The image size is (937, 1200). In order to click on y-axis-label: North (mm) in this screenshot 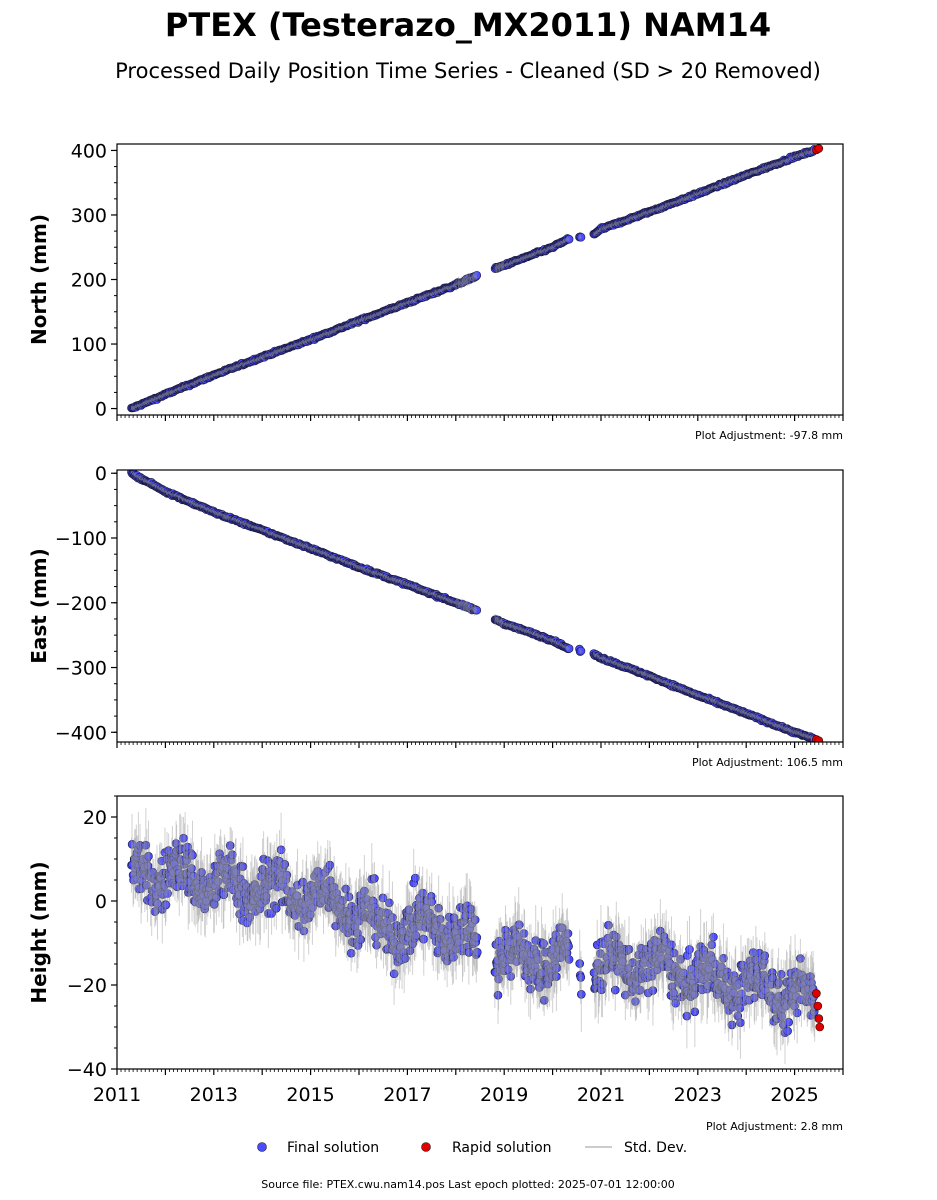, I will do `click(39, 279)`.